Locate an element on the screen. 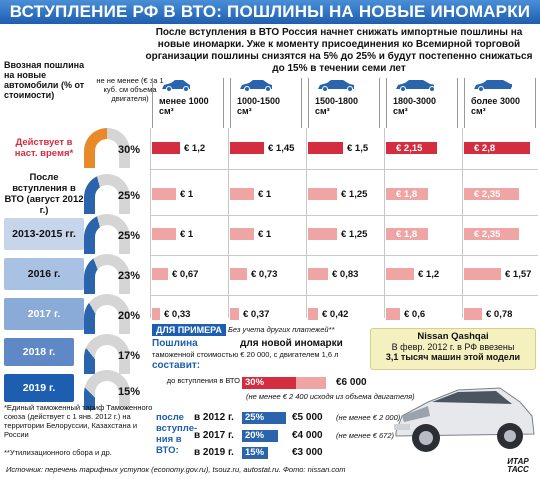 This screenshot has width=540, height=479. duty-value: € 2,15 is located at coordinates (409, 148).